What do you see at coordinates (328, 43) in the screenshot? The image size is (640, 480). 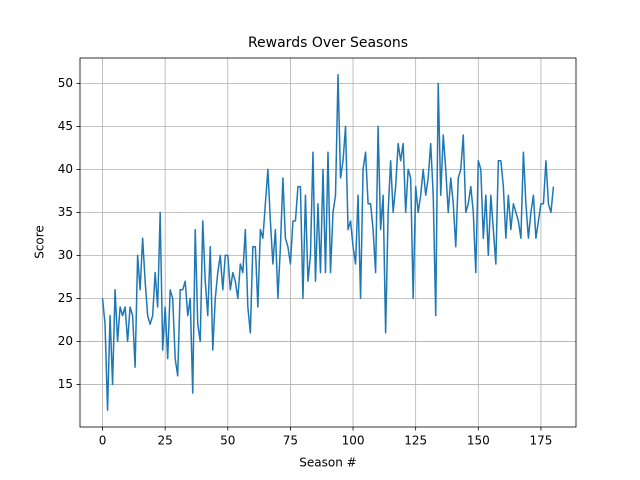 I see `chart-title: Rewards Over Seasons` at bounding box center [328, 43].